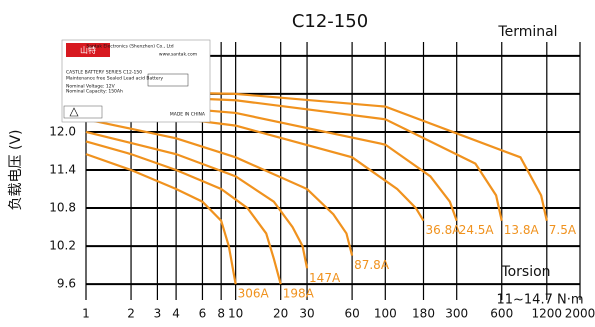  Describe the element at coordinates (539, 300) in the screenshot. I see `annotation: 11~14.7 N·m` at that location.